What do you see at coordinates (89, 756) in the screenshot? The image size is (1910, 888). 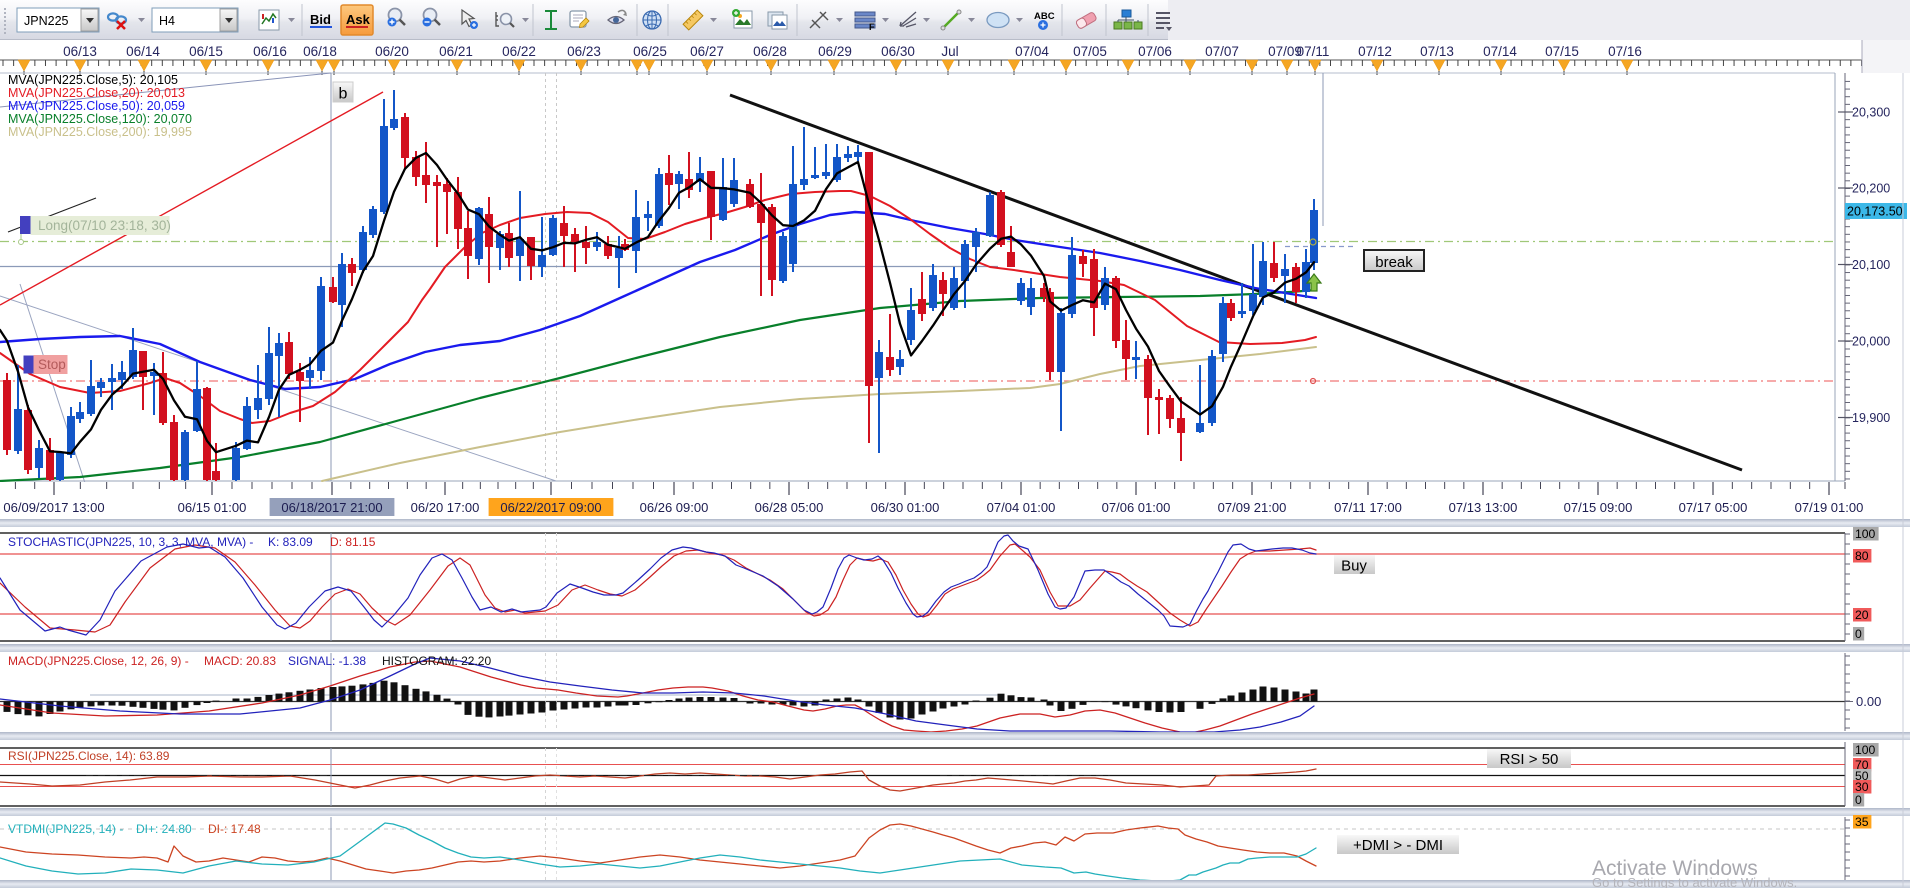 I see `svg-text: RSI(JPN225.Close, 14): 63.89` at bounding box center [89, 756].